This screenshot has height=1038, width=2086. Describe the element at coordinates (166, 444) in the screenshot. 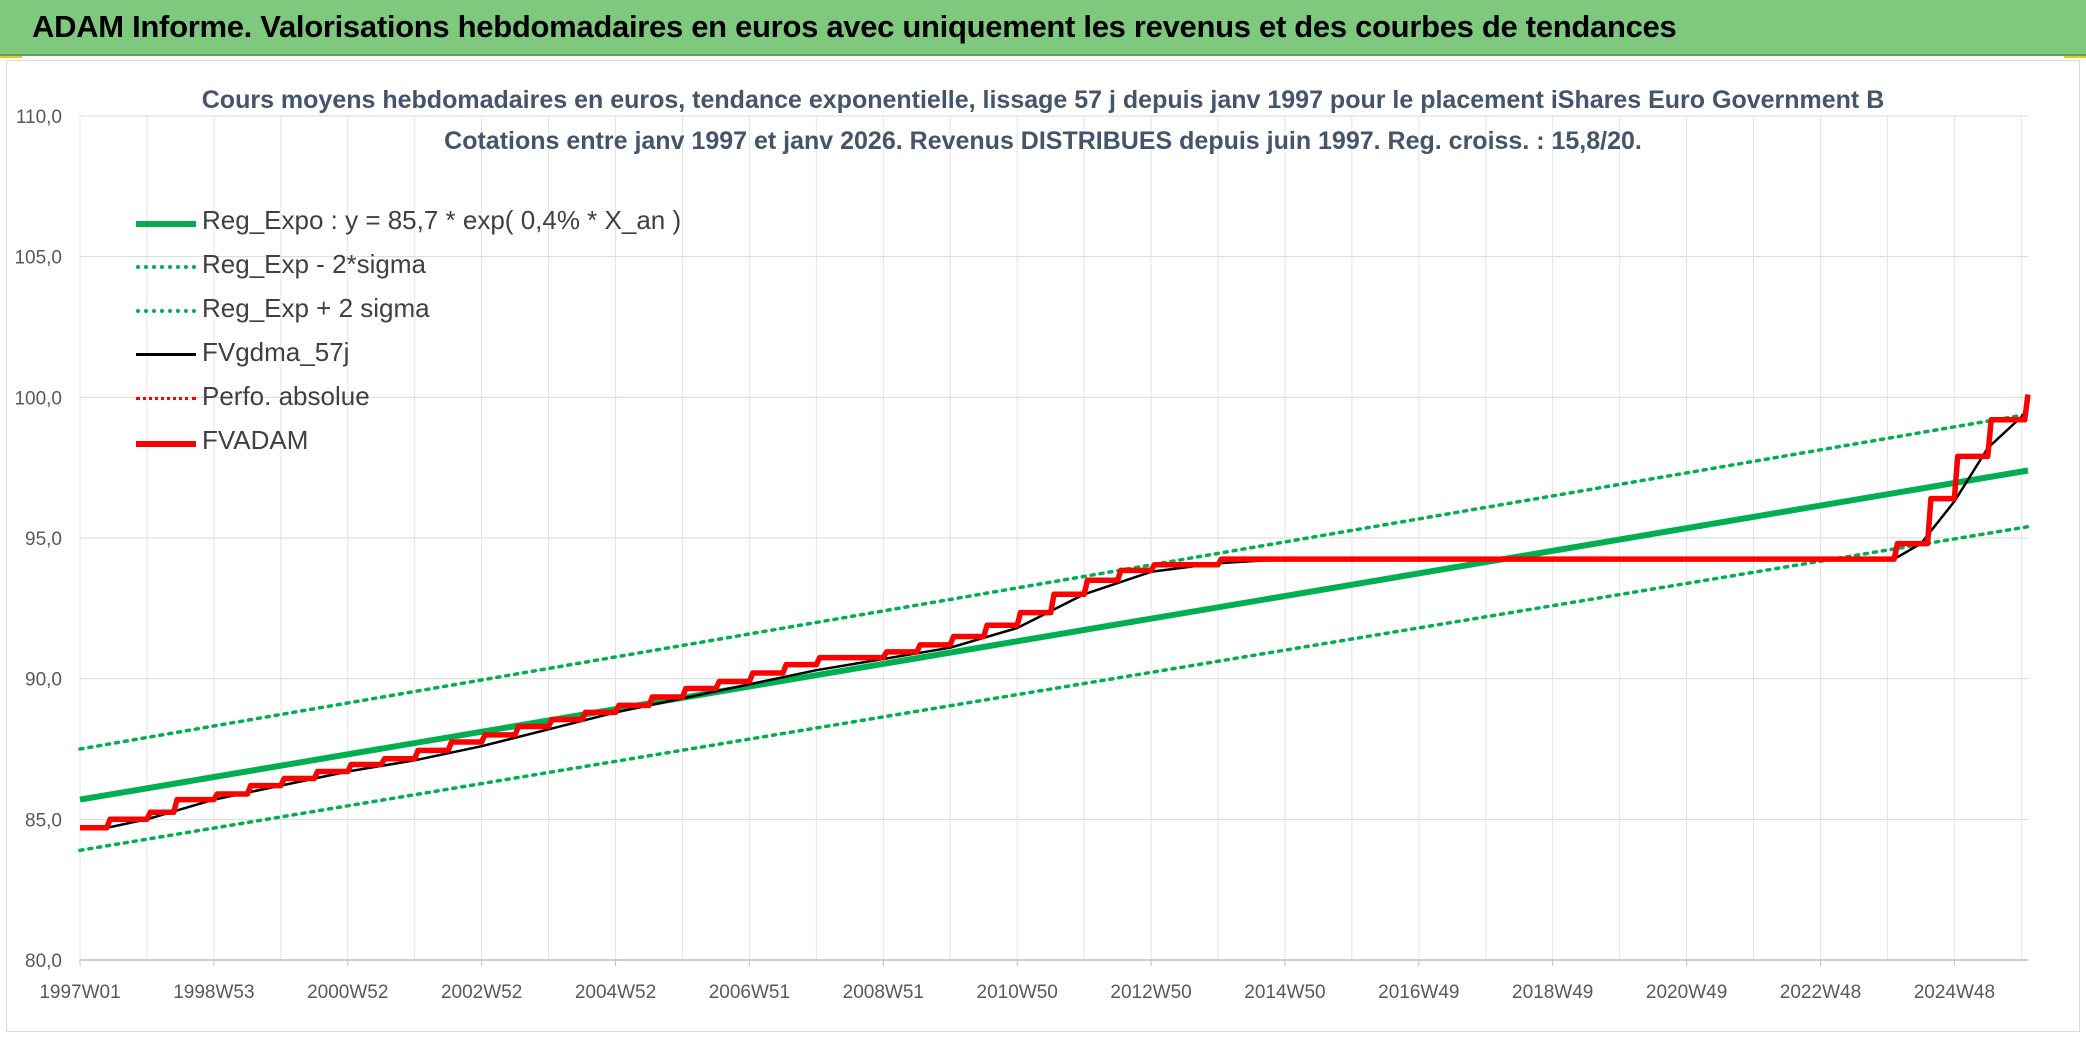

I see `legend-swatch-fvadam` at that location.